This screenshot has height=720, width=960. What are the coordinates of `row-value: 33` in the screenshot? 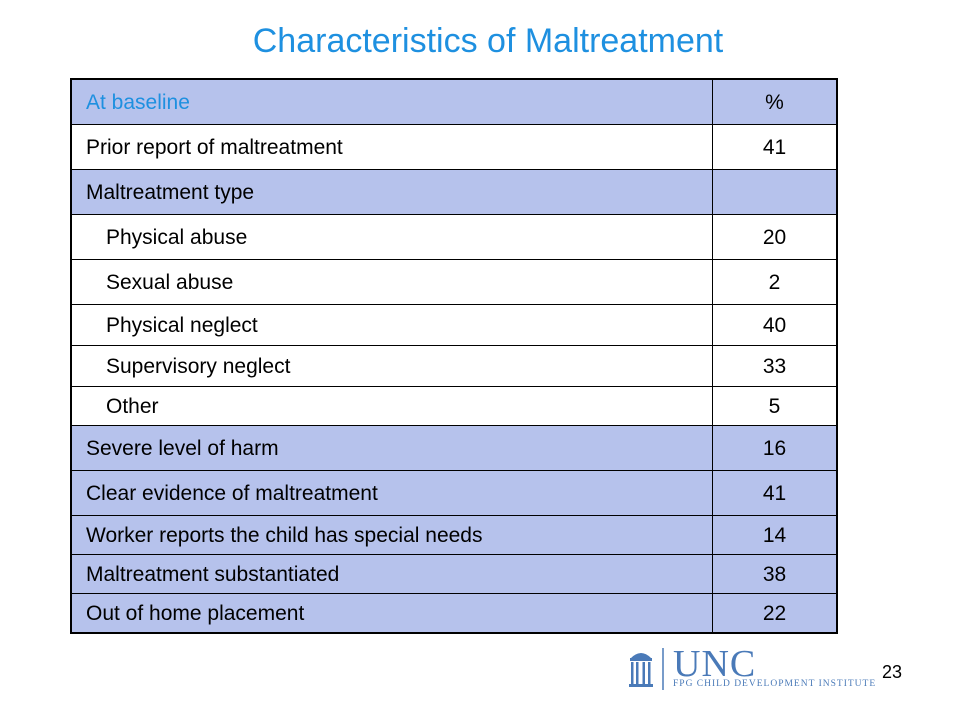 It's located at (775, 366).